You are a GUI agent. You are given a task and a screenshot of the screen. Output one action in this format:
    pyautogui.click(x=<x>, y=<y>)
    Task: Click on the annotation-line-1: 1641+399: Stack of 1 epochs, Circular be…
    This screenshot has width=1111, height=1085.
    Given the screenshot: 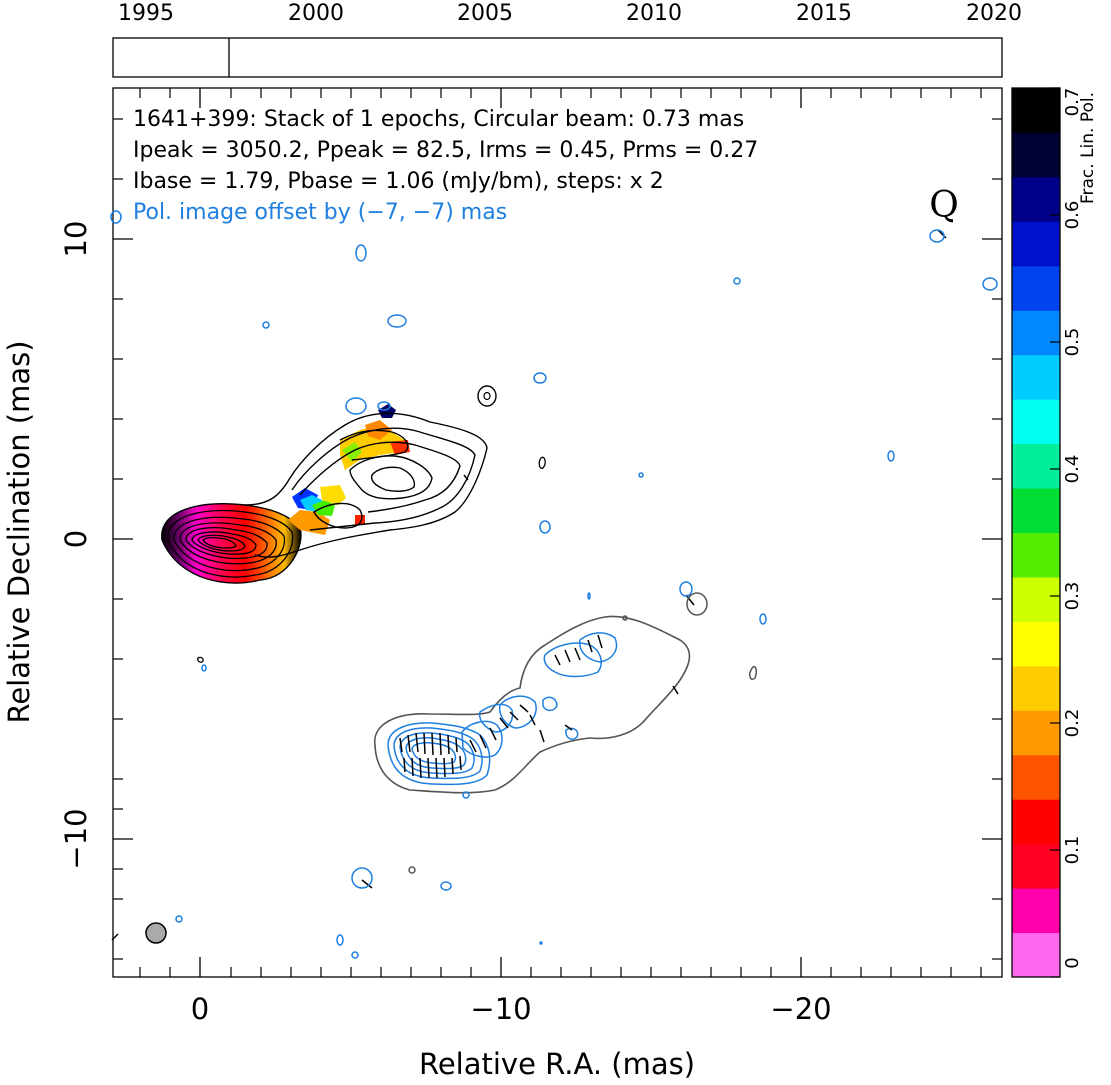 What is the action you would take?
    pyautogui.click(x=438, y=119)
    